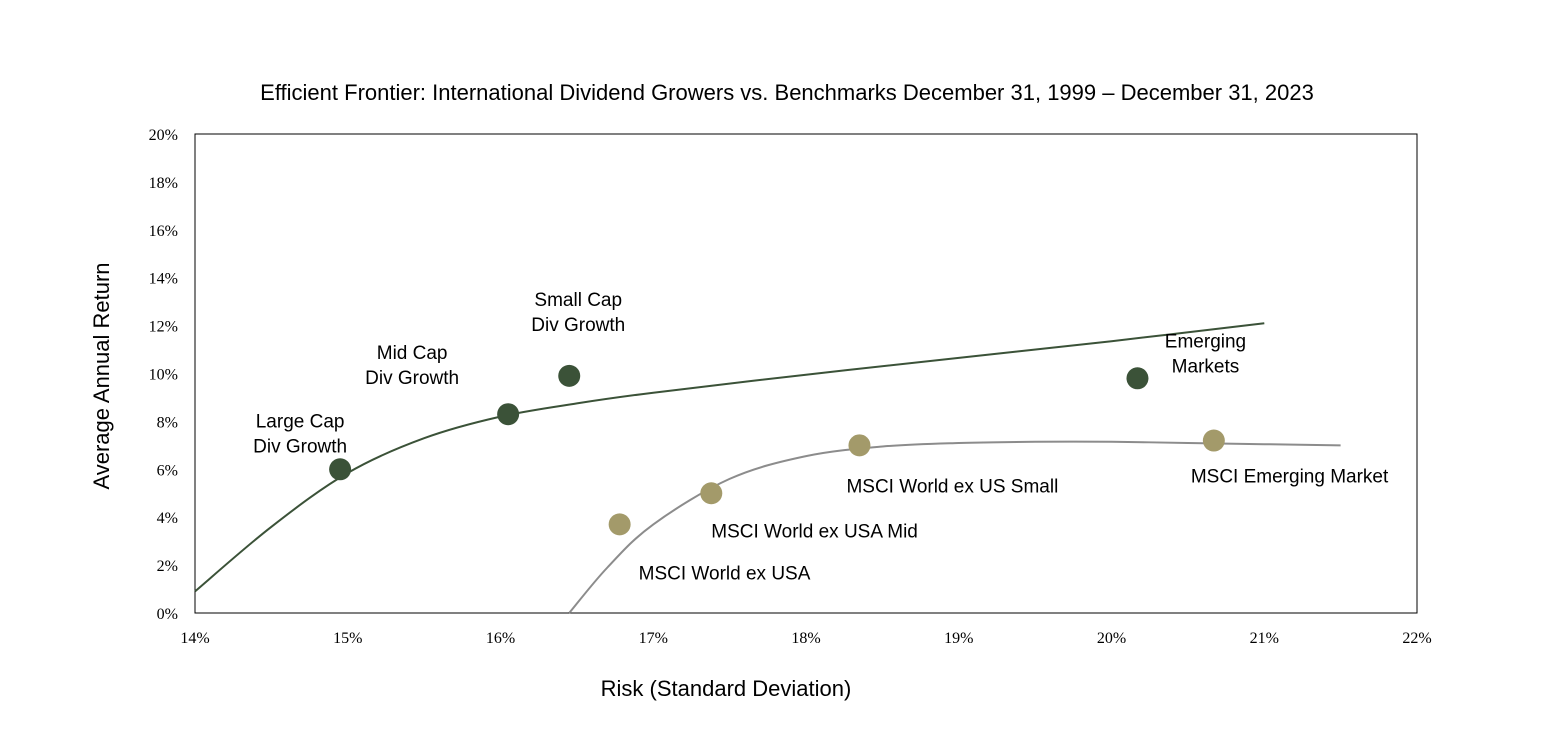 The image size is (1565, 739). Describe the element at coordinates (167, 518) in the screenshot. I see `y-tick-label: 4%` at that location.